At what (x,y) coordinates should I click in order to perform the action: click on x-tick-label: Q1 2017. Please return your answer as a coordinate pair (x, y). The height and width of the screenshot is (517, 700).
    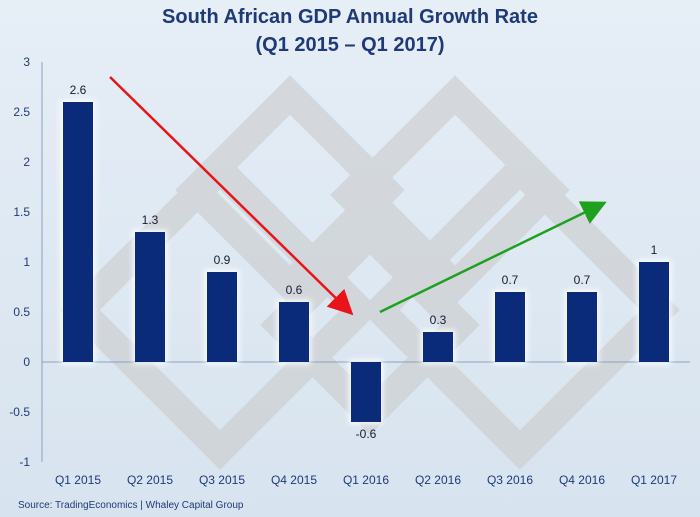
    Looking at the image, I should click on (654, 480).